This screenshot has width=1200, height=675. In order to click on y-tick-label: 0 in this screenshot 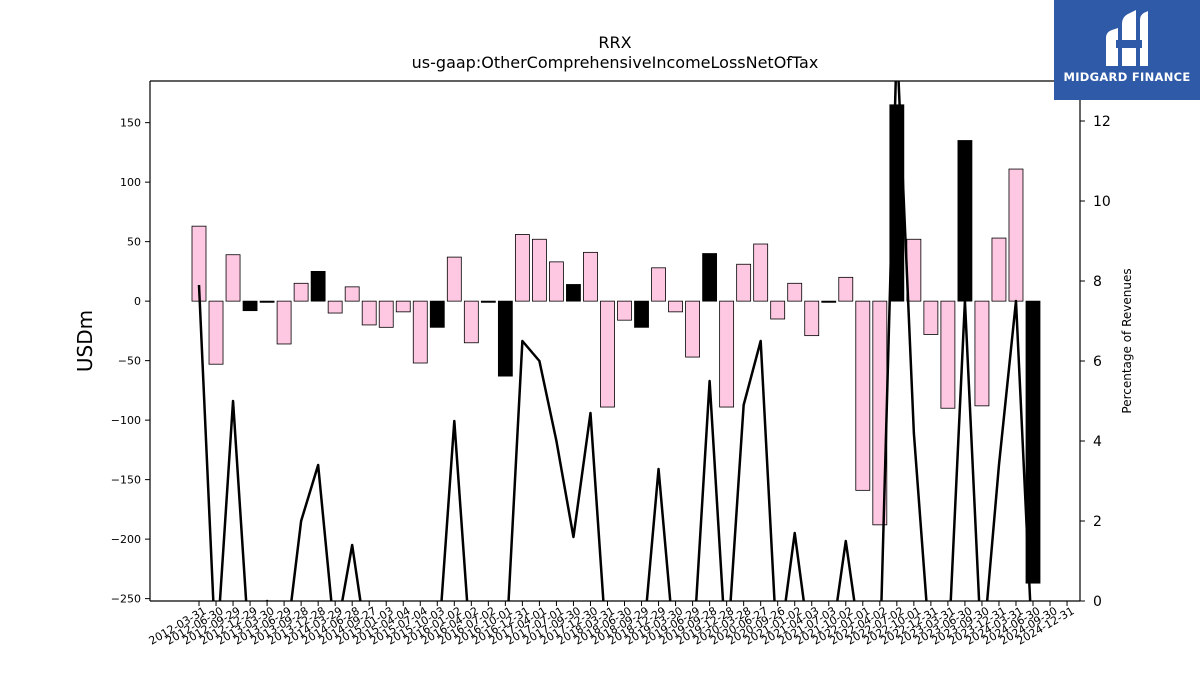, I will do `click(137, 301)`.